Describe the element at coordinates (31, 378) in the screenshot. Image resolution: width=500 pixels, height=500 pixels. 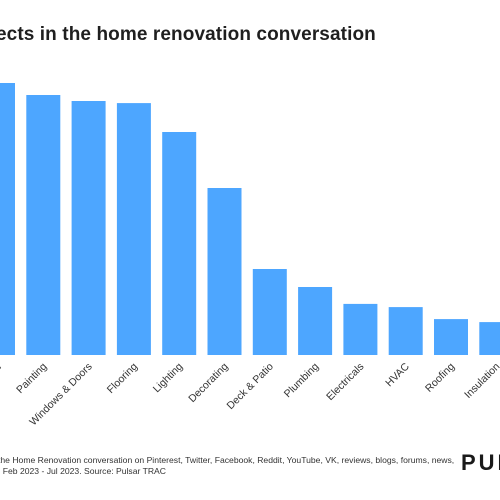
I see `x-tick-label: Painting` at that location.